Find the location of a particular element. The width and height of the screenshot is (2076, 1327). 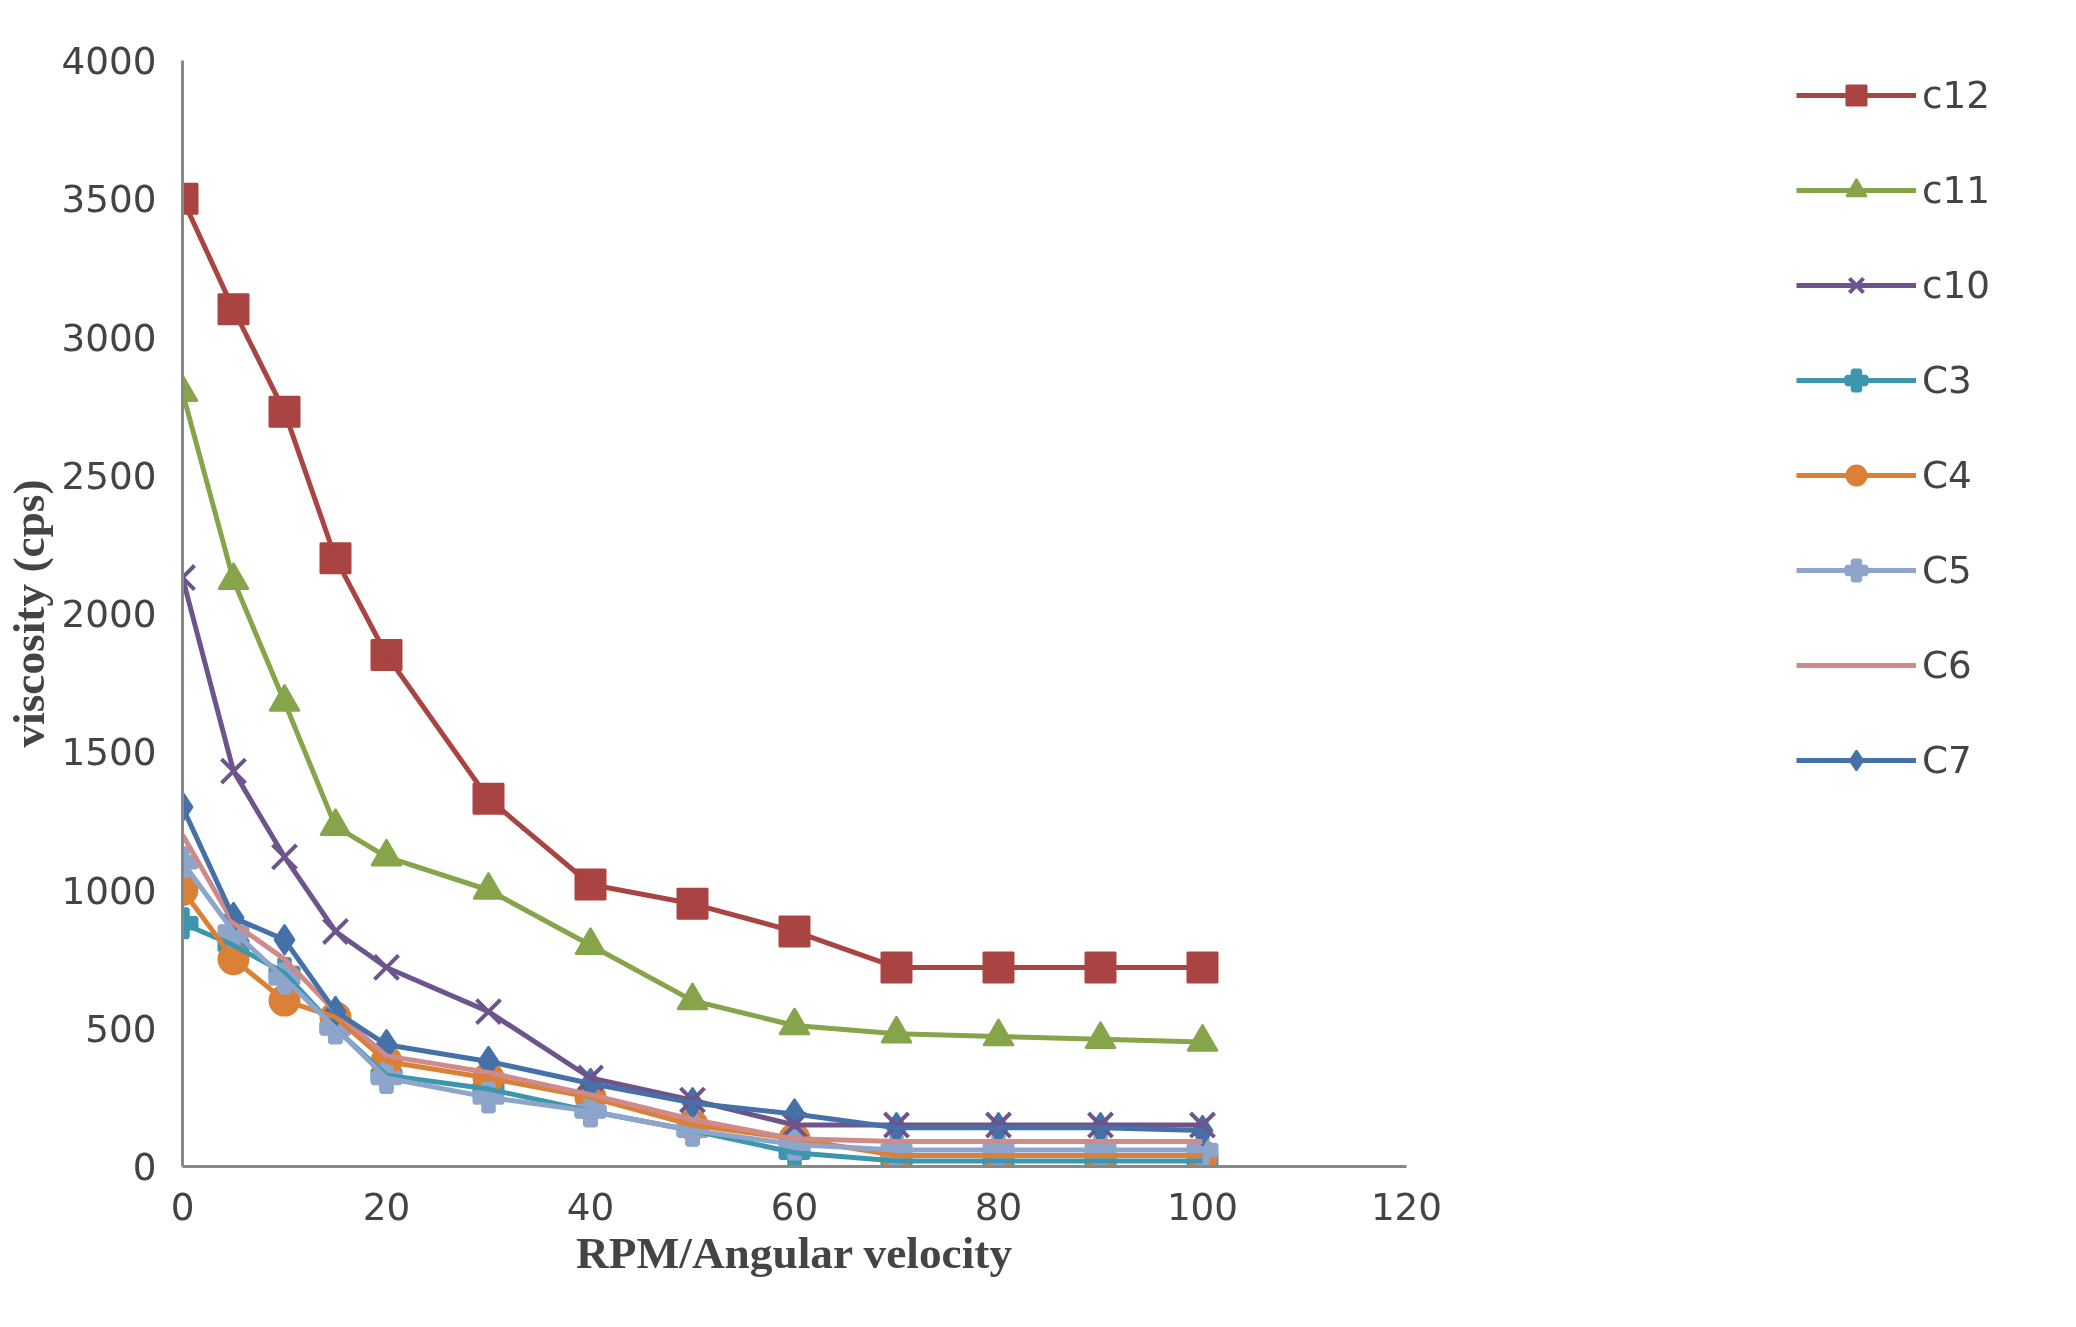

x-tick-label: 40 is located at coordinates (590, 1206).